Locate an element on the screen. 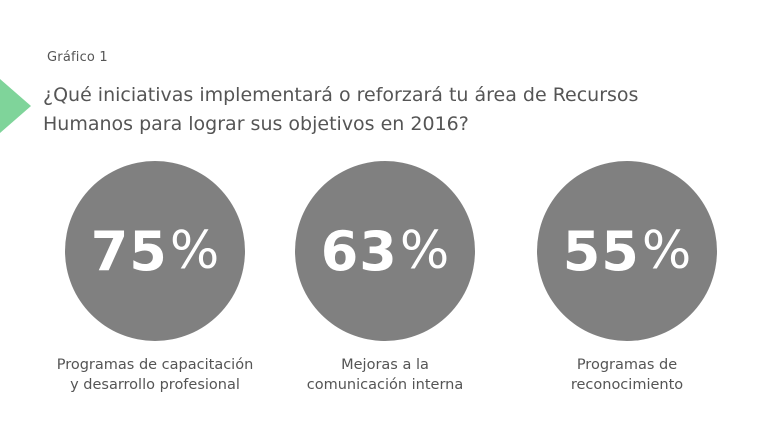  stat-caption-line: Mejoras a la is located at coordinates (385, 365).